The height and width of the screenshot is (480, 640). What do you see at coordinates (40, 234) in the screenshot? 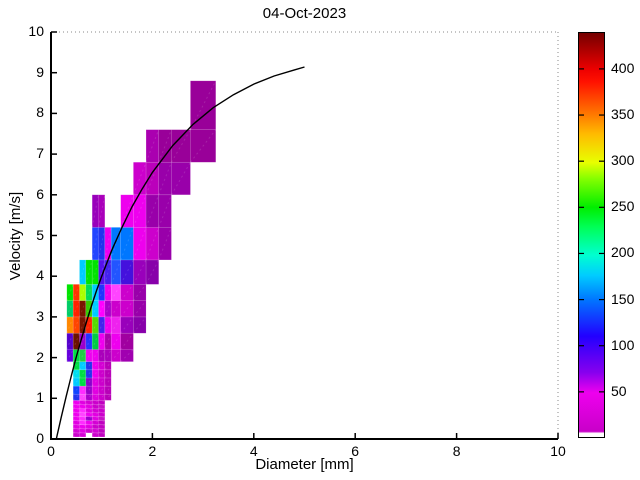
I see `y-tick-label: 5` at bounding box center [40, 234].